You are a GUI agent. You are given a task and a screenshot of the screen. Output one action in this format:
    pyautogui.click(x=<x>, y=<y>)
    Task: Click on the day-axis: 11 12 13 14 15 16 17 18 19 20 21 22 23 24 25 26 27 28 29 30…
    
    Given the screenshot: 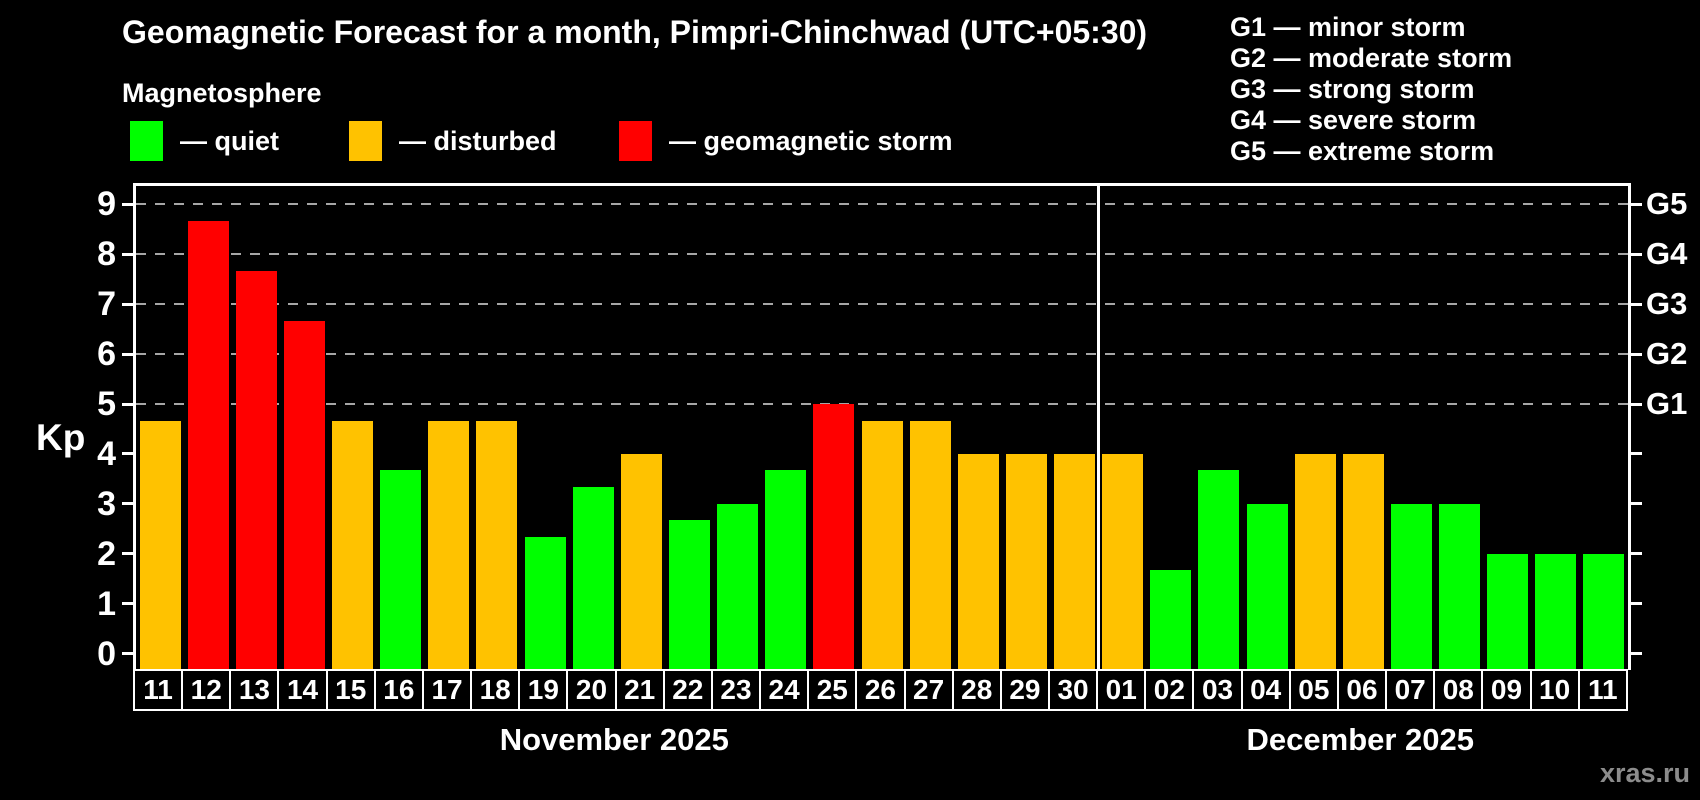 What is the action you would take?
    pyautogui.click(x=880, y=690)
    